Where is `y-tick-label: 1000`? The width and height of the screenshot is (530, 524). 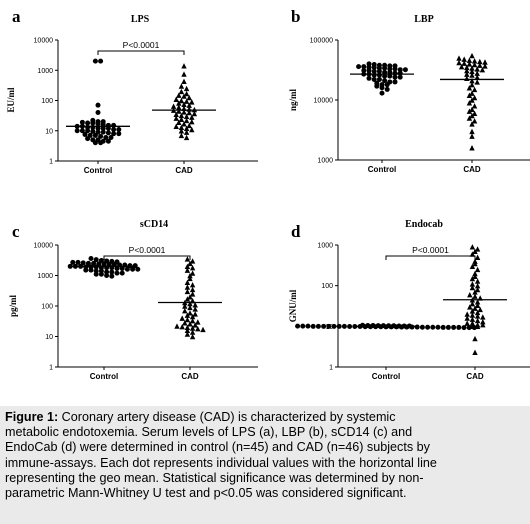
y-tick-label: 1000 is located at coordinates (325, 246).